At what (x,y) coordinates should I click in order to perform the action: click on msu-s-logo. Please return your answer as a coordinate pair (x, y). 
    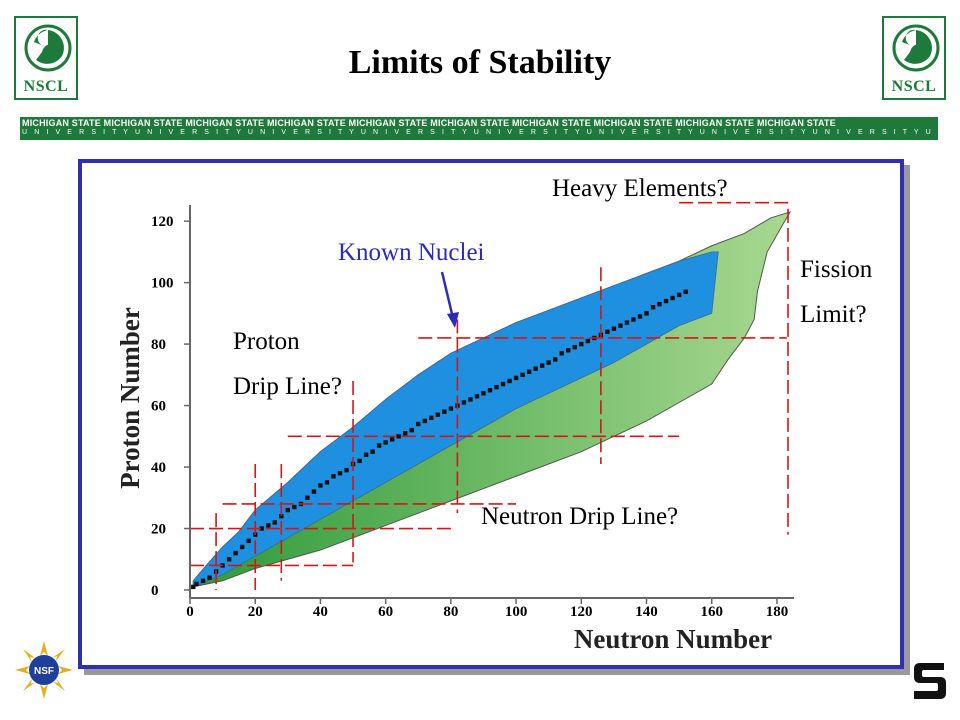
    Looking at the image, I should click on (930, 681).